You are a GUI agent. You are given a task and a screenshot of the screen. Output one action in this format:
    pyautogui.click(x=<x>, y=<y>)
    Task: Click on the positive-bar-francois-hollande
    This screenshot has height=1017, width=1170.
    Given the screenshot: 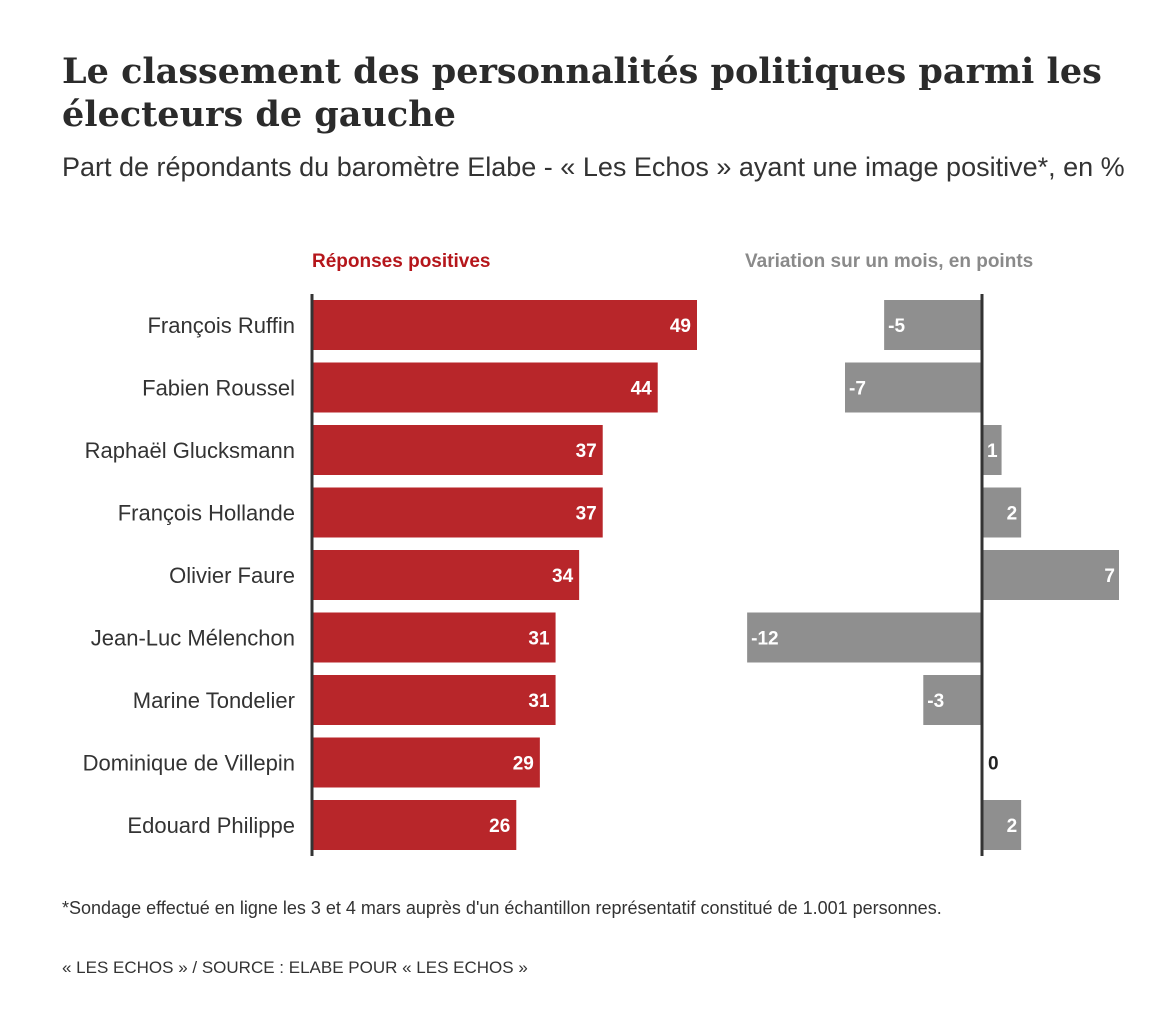 What is the action you would take?
    pyautogui.click(x=457, y=512)
    